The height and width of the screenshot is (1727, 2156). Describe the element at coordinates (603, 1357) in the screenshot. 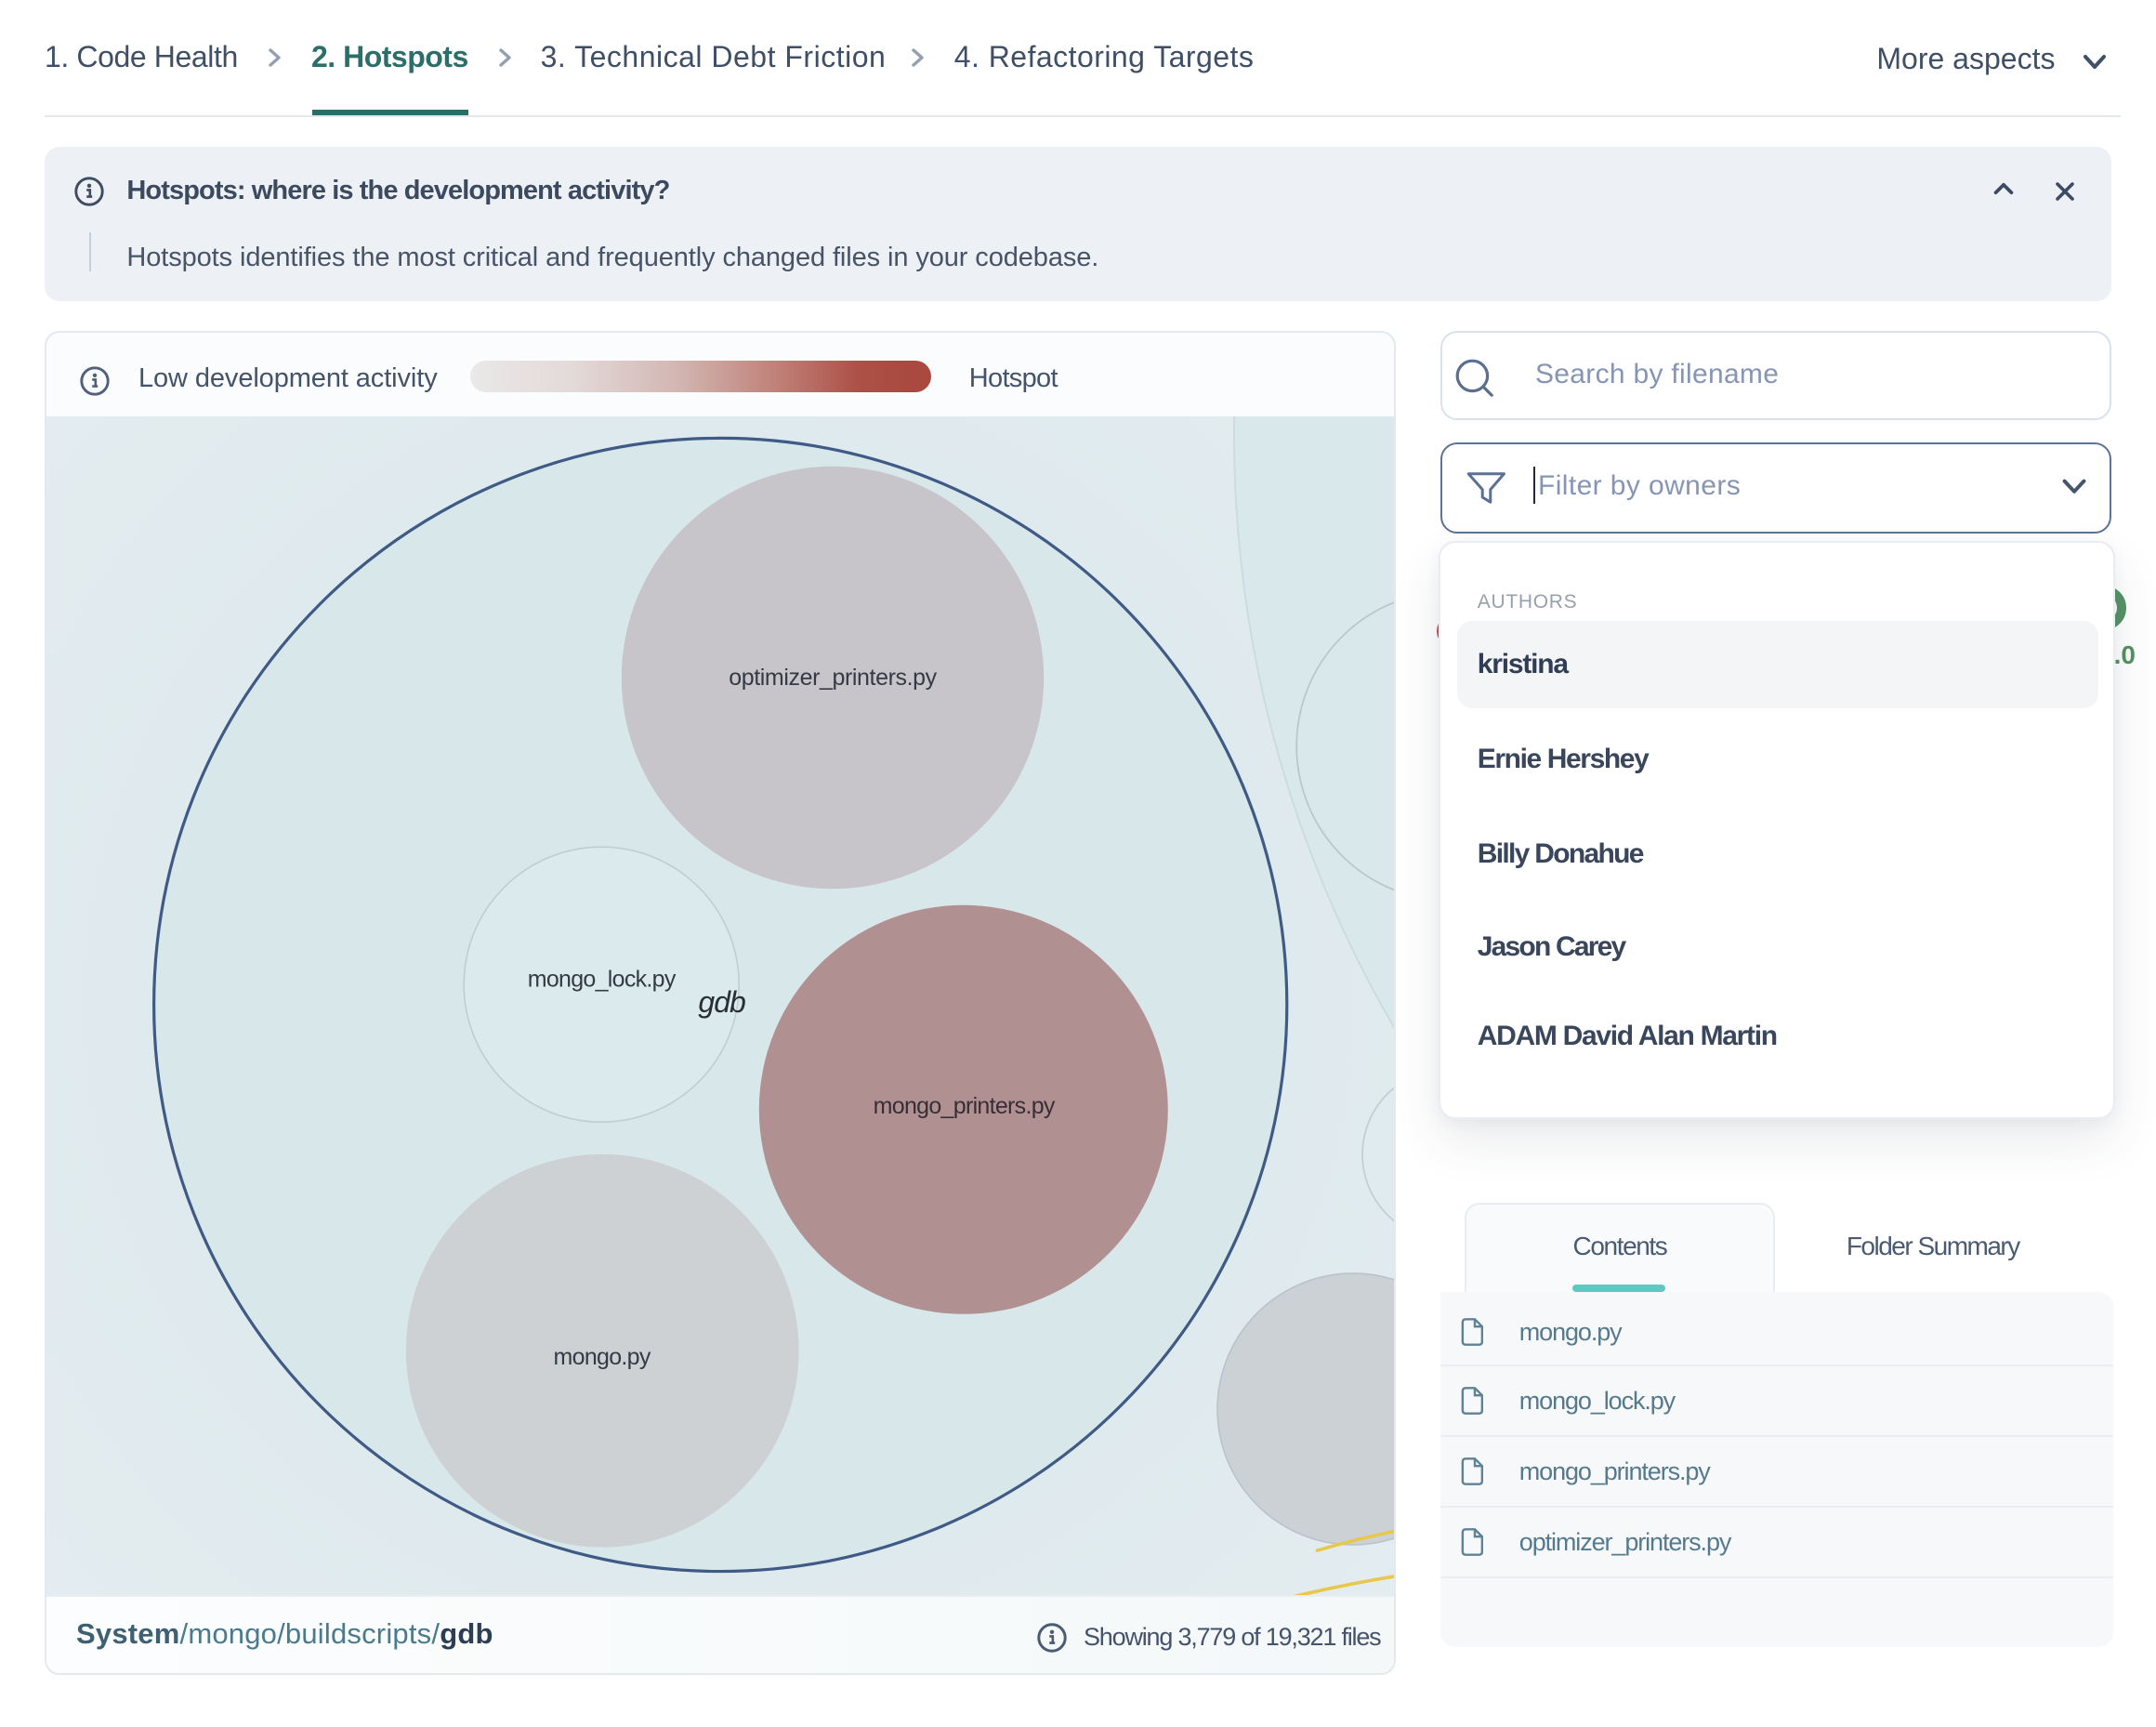

I see `svg-text: mongo.py` at that location.